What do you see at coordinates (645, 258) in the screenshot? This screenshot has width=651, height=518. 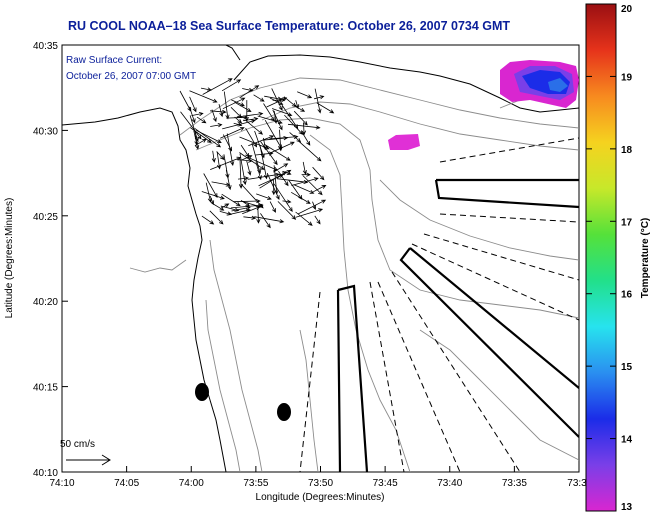 I see `colorbar-label: Temperature (°C)` at bounding box center [645, 258].